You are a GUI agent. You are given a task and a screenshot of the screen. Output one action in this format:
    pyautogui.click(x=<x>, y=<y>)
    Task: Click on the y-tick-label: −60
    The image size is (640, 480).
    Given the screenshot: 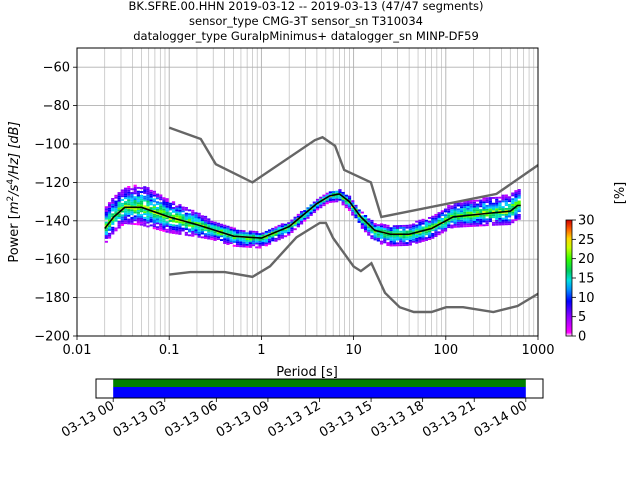 What is the action you would take?
    pyautogui.click(x=56, y=68)
    